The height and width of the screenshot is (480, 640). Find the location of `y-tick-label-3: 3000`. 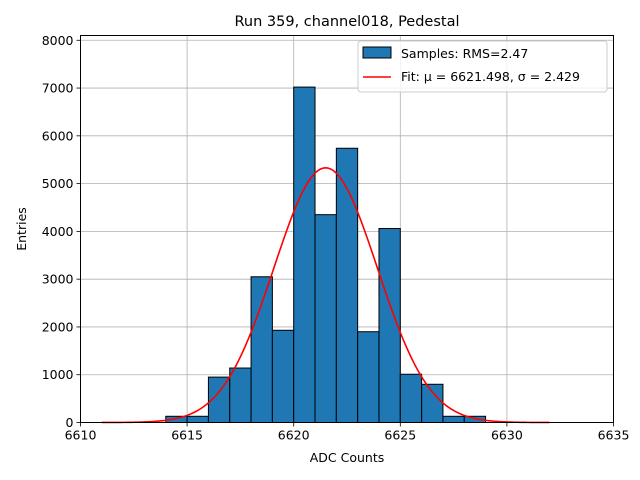

y-tick-label-3: 3000 is located at coordinates (58, 279).